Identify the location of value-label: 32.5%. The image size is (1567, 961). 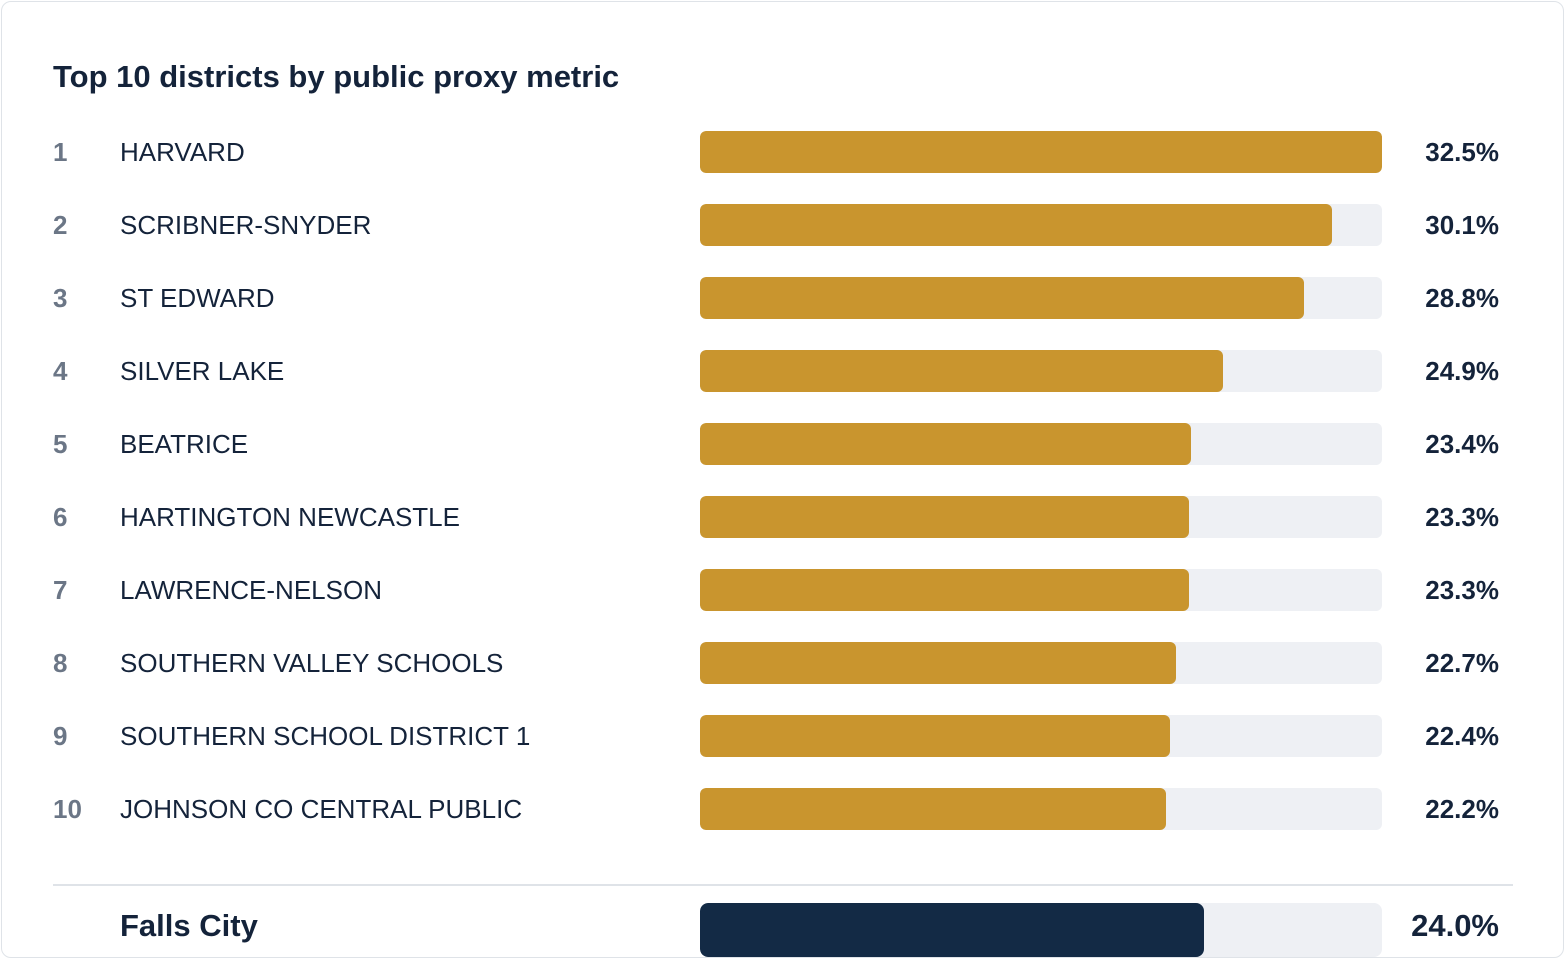
(1462, 152).